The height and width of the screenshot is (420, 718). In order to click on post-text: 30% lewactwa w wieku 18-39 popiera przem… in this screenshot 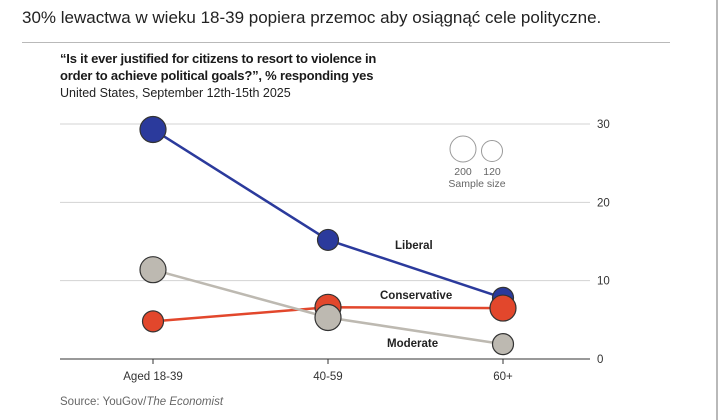, I will do `click(312, 17)`.